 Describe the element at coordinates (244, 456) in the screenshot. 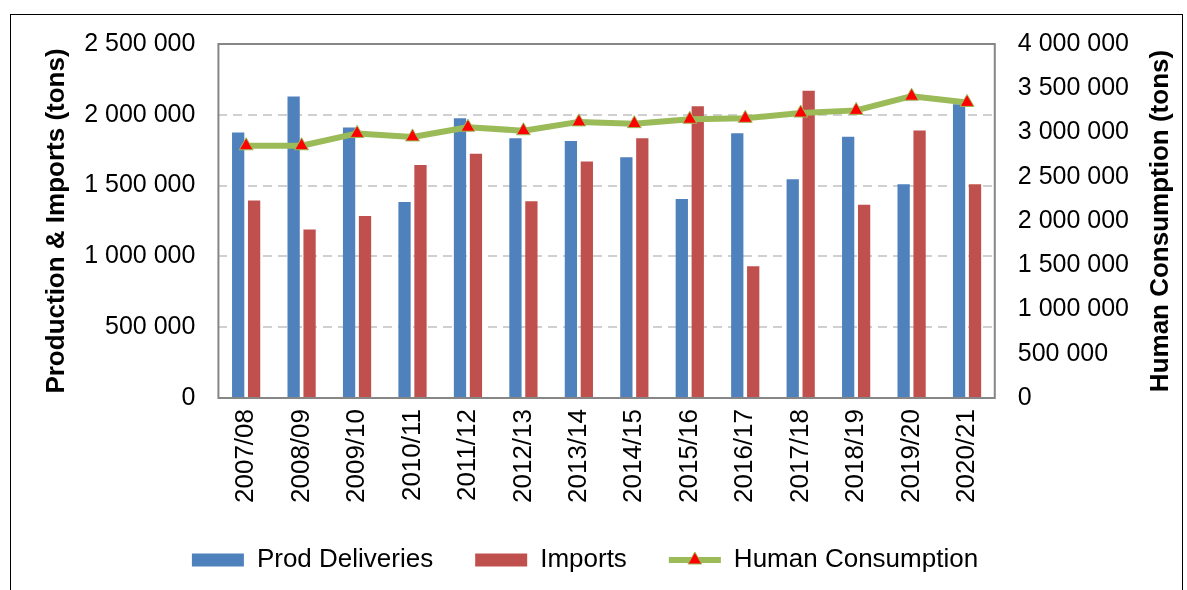

I see `x-tick-label: 2007/08` at that location.